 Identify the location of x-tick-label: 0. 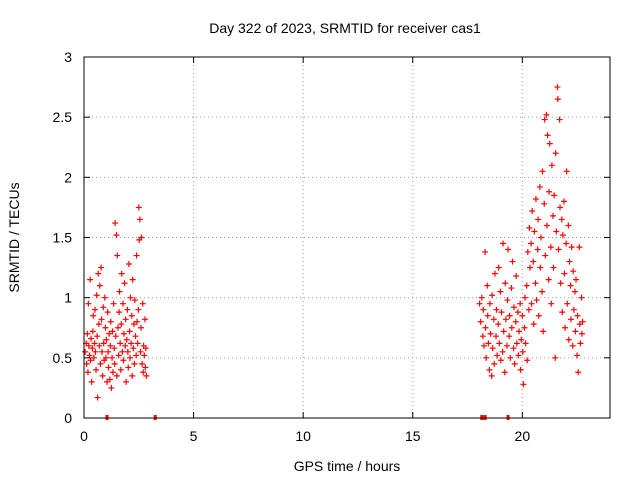
(84, 436).